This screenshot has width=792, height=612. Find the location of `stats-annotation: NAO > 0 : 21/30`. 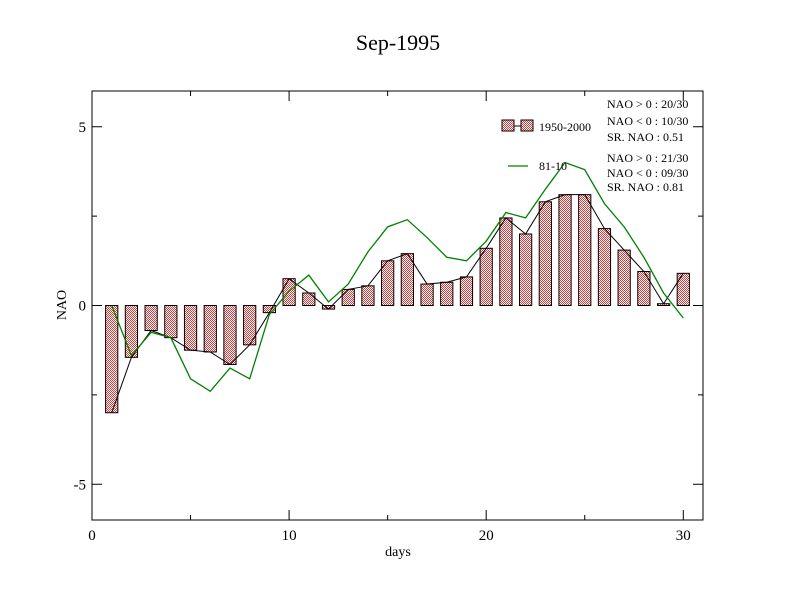

stats-annotation: NAO > 0 : 21/30 is located at coordinates (647, 158).